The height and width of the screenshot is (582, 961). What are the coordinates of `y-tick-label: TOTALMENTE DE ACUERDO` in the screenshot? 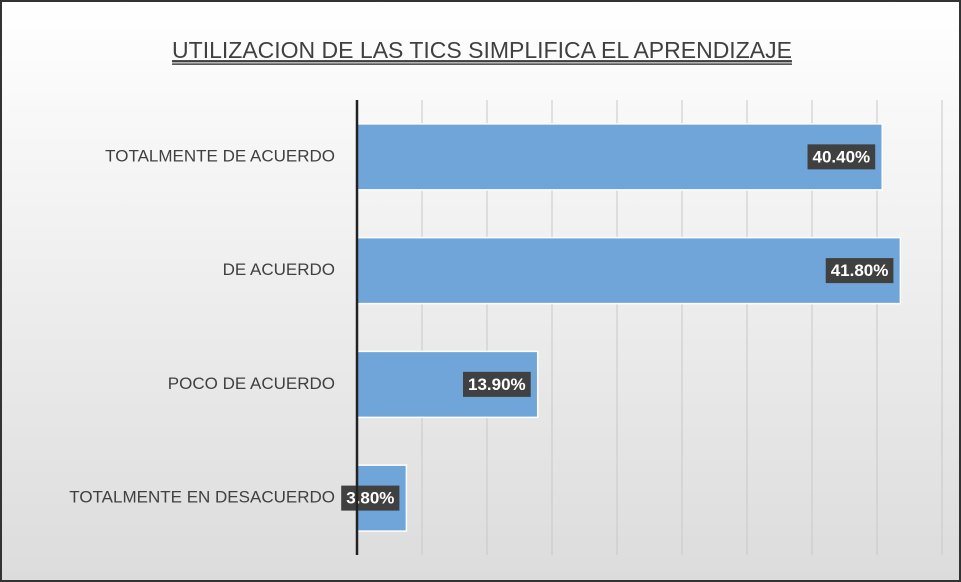 It's located at (220, 155).